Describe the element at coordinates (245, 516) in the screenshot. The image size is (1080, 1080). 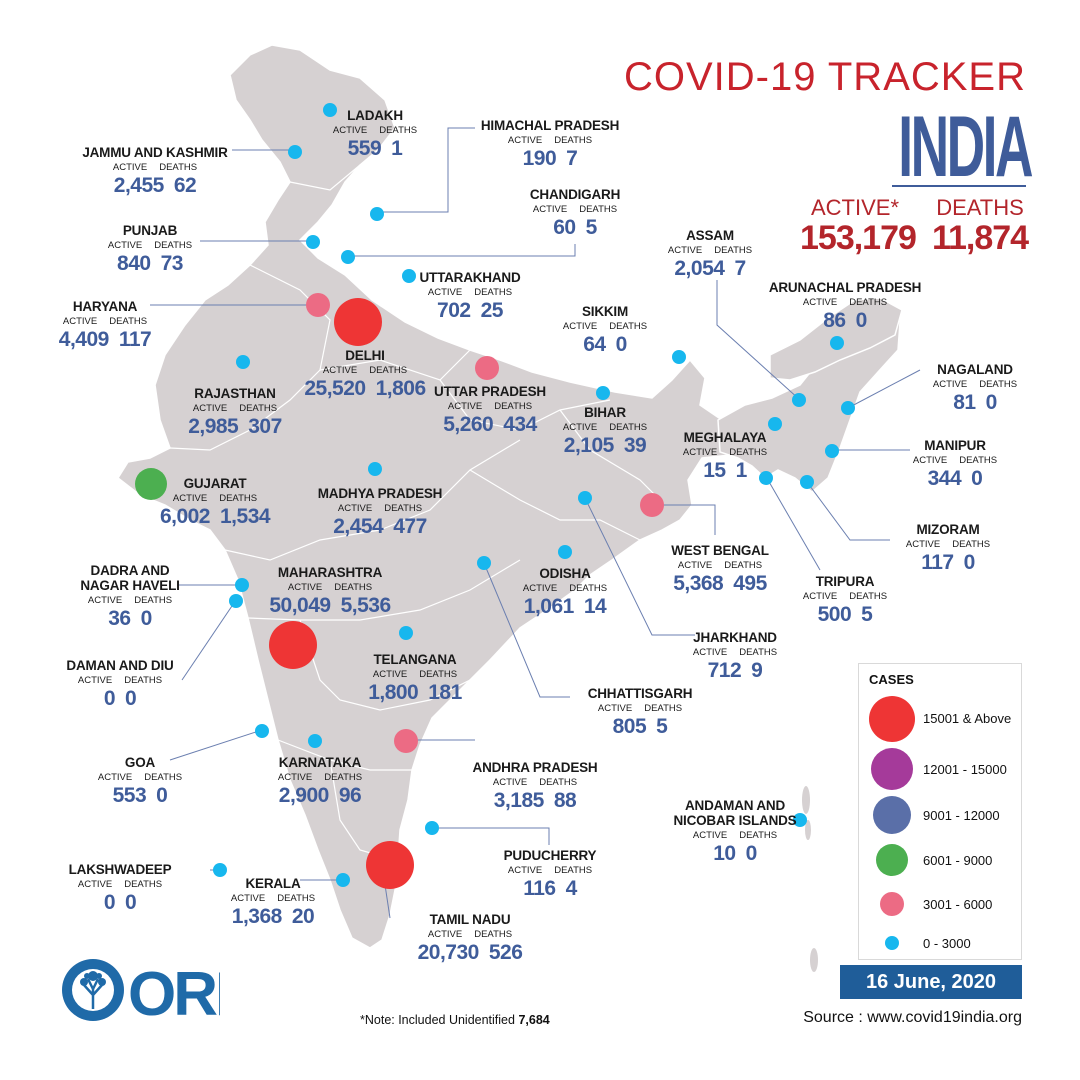
I see `death-count: 1,534` at that location.